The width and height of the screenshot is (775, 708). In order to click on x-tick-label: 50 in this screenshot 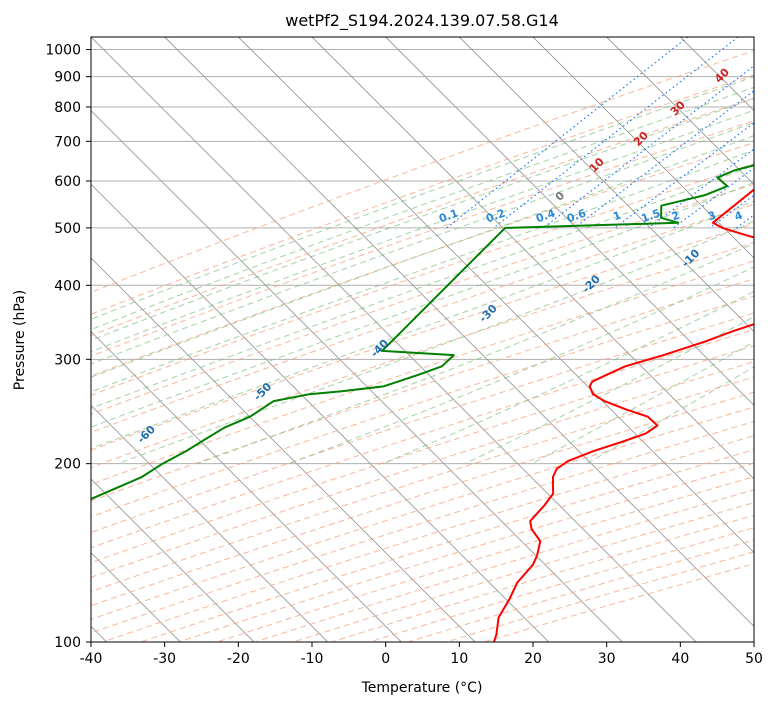, I will do `click(754, 659)`.